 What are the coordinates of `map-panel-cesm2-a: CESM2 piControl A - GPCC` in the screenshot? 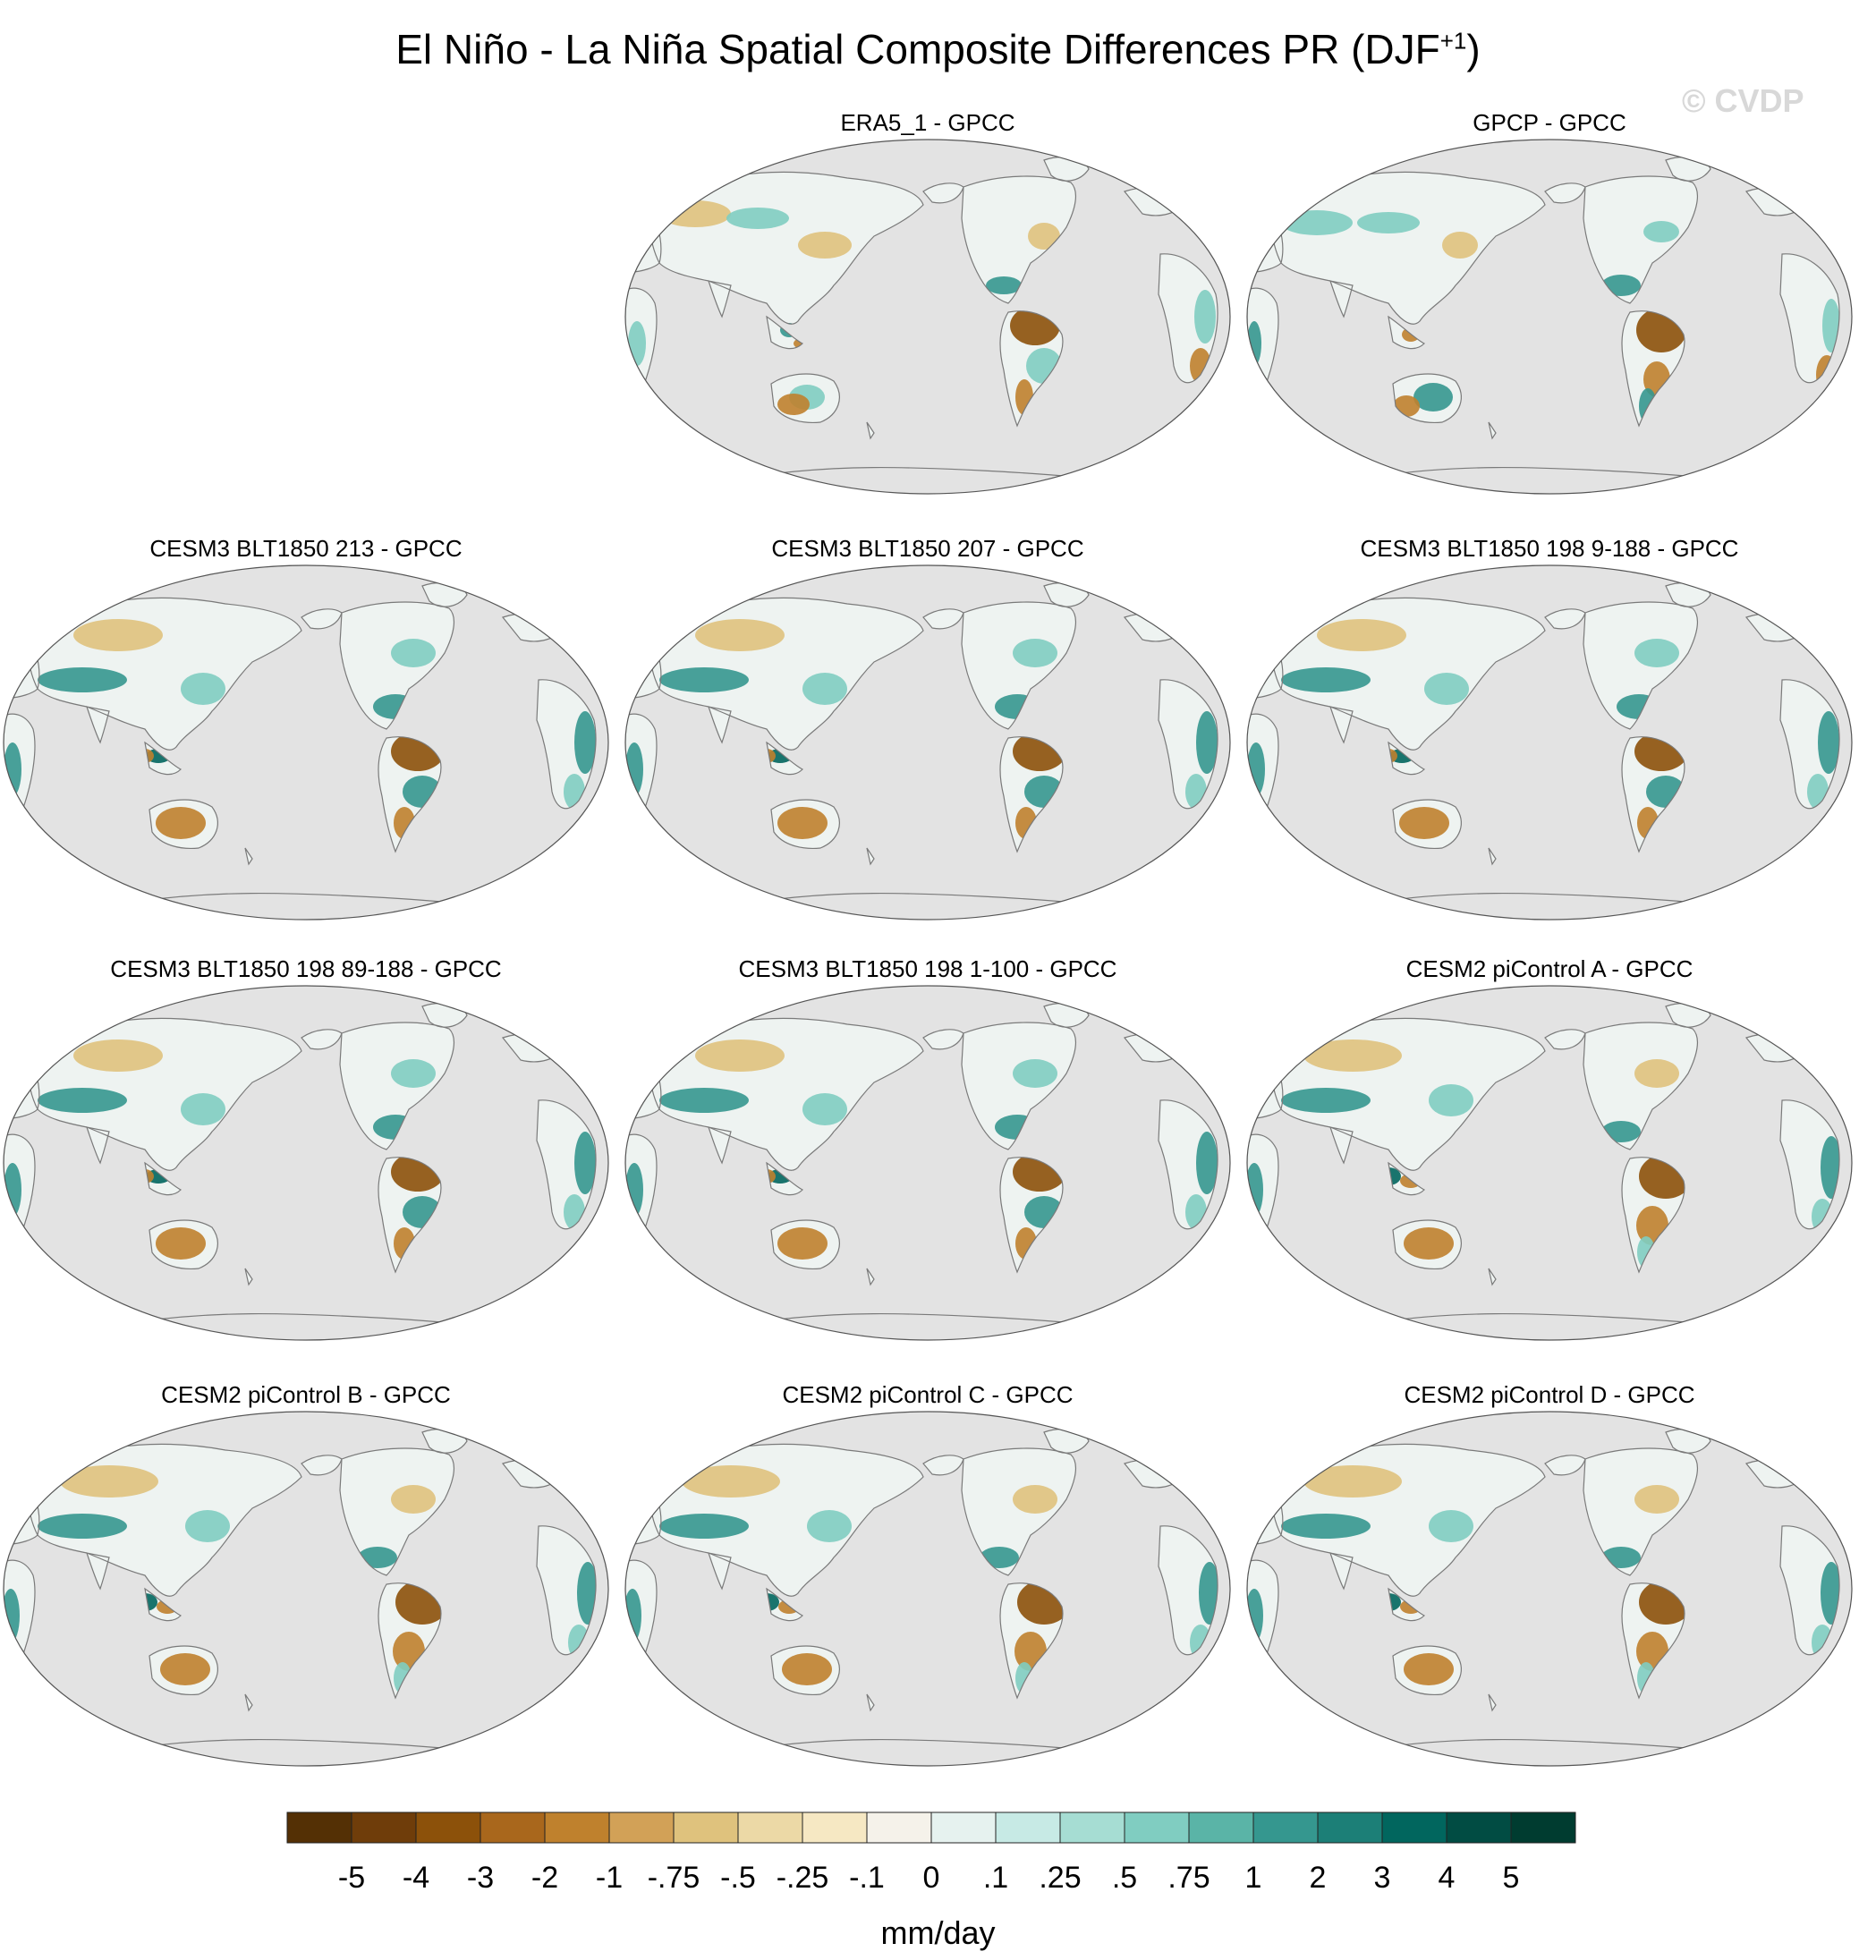 It's located at (1549, 1148).